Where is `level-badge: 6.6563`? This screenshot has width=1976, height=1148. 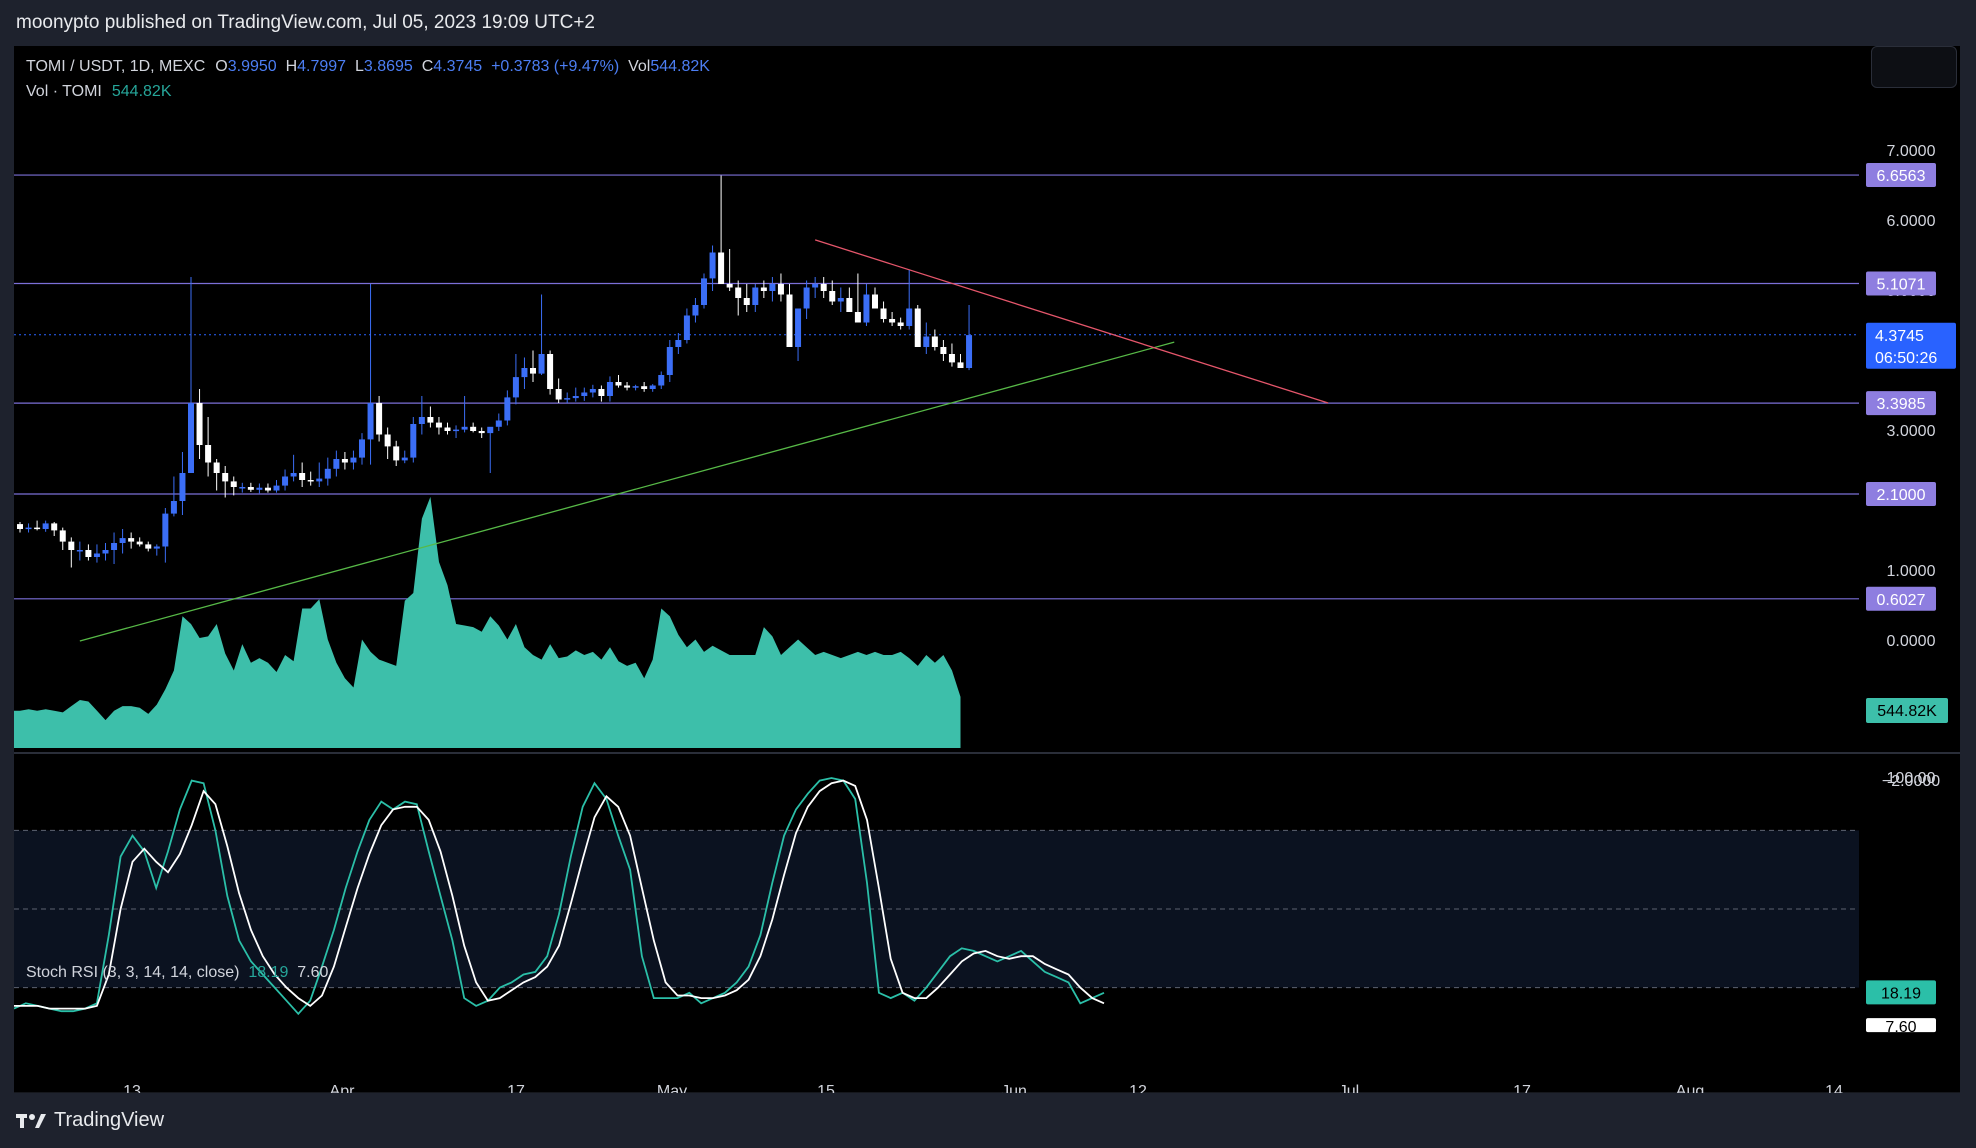
level-badge: 6.6563 is located at coordinates (1901, 175).